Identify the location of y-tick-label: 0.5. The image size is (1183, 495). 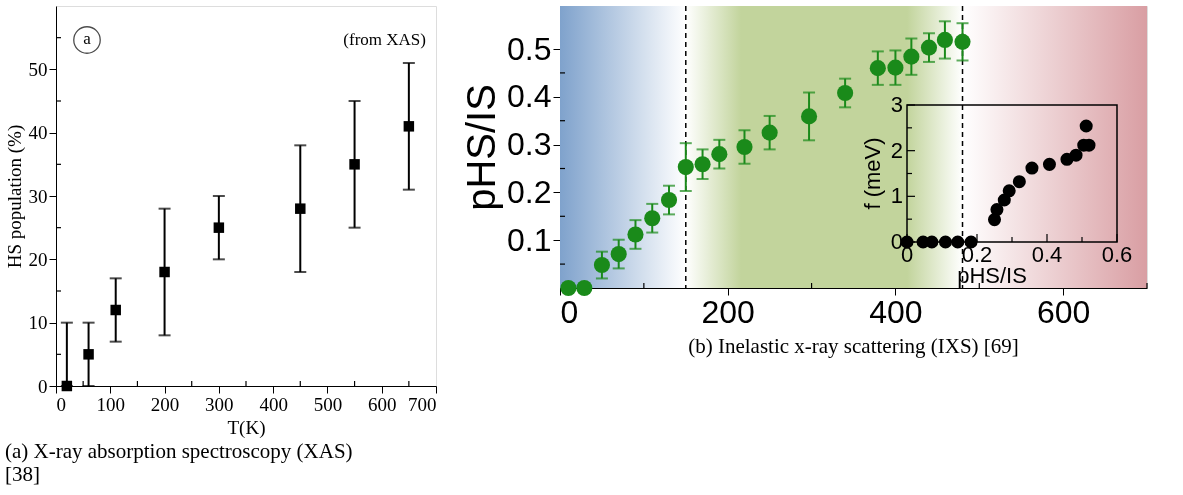
(529, 48).